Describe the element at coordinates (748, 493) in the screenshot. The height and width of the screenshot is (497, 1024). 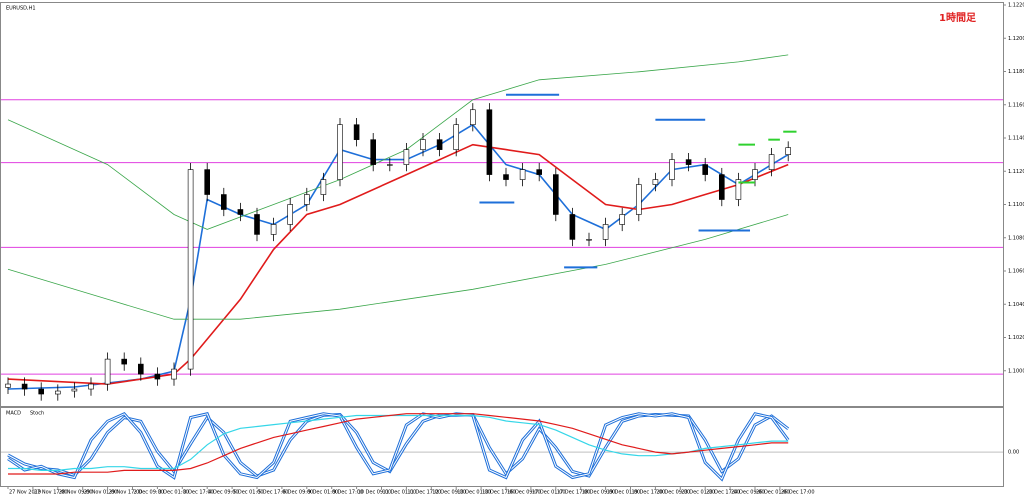
I see `x-tick-label: 24 Dec 09:00` at that location.